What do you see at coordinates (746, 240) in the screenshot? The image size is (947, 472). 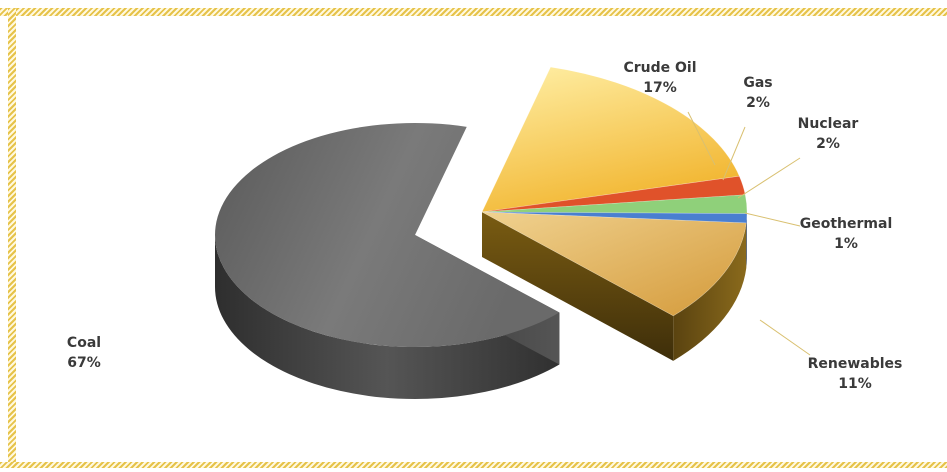 I see `slice-geothermal-side` at bounding box center [746, 240].